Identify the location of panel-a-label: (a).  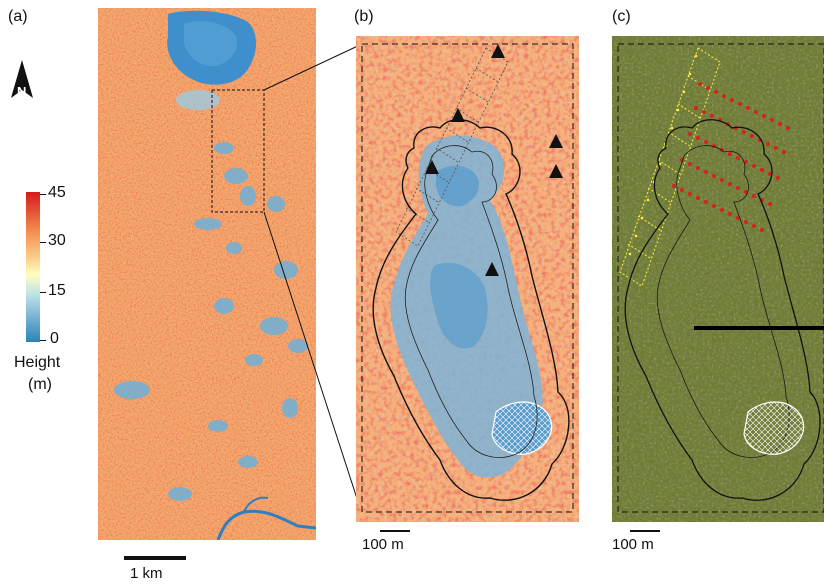
(18, 16).